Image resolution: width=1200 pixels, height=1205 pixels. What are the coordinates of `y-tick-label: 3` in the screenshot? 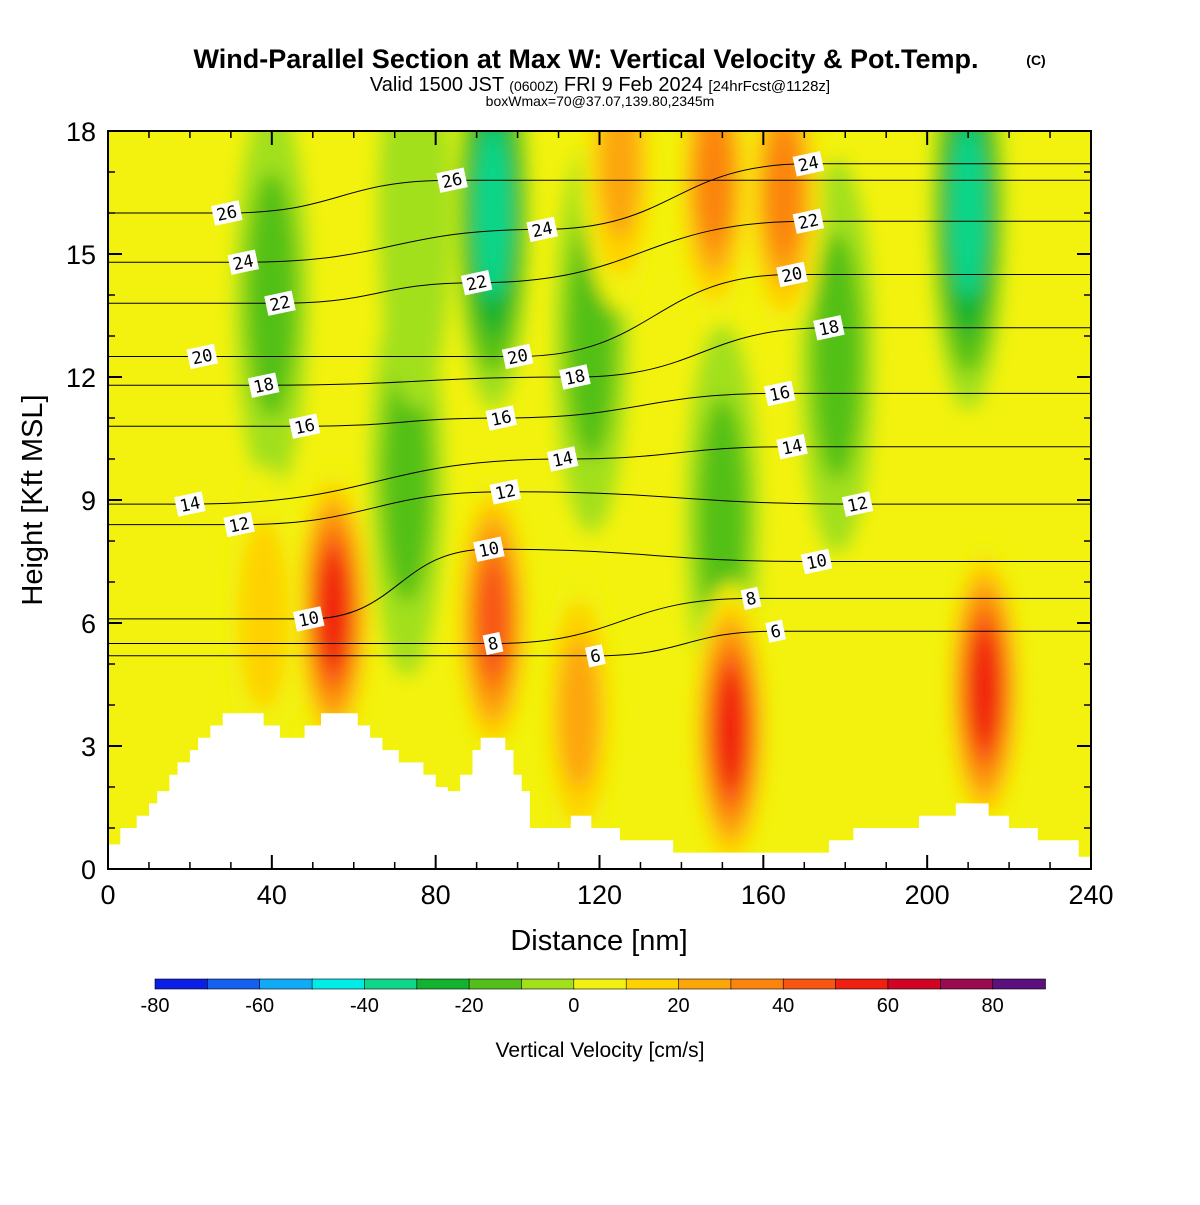 It's located at (88, 747).